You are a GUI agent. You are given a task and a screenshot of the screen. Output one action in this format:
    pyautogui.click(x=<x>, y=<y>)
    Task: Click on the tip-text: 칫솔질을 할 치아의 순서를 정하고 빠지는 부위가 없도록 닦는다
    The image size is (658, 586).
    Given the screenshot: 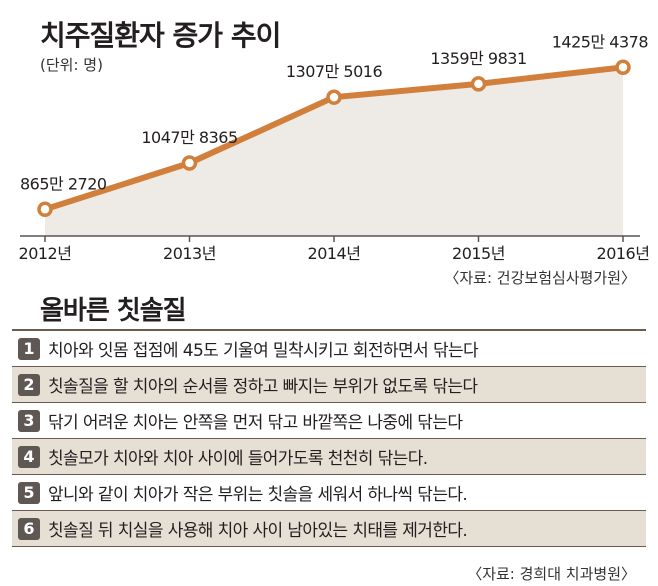 What is the action you would take?
    pyautogui.click(x=263, y=387)
    